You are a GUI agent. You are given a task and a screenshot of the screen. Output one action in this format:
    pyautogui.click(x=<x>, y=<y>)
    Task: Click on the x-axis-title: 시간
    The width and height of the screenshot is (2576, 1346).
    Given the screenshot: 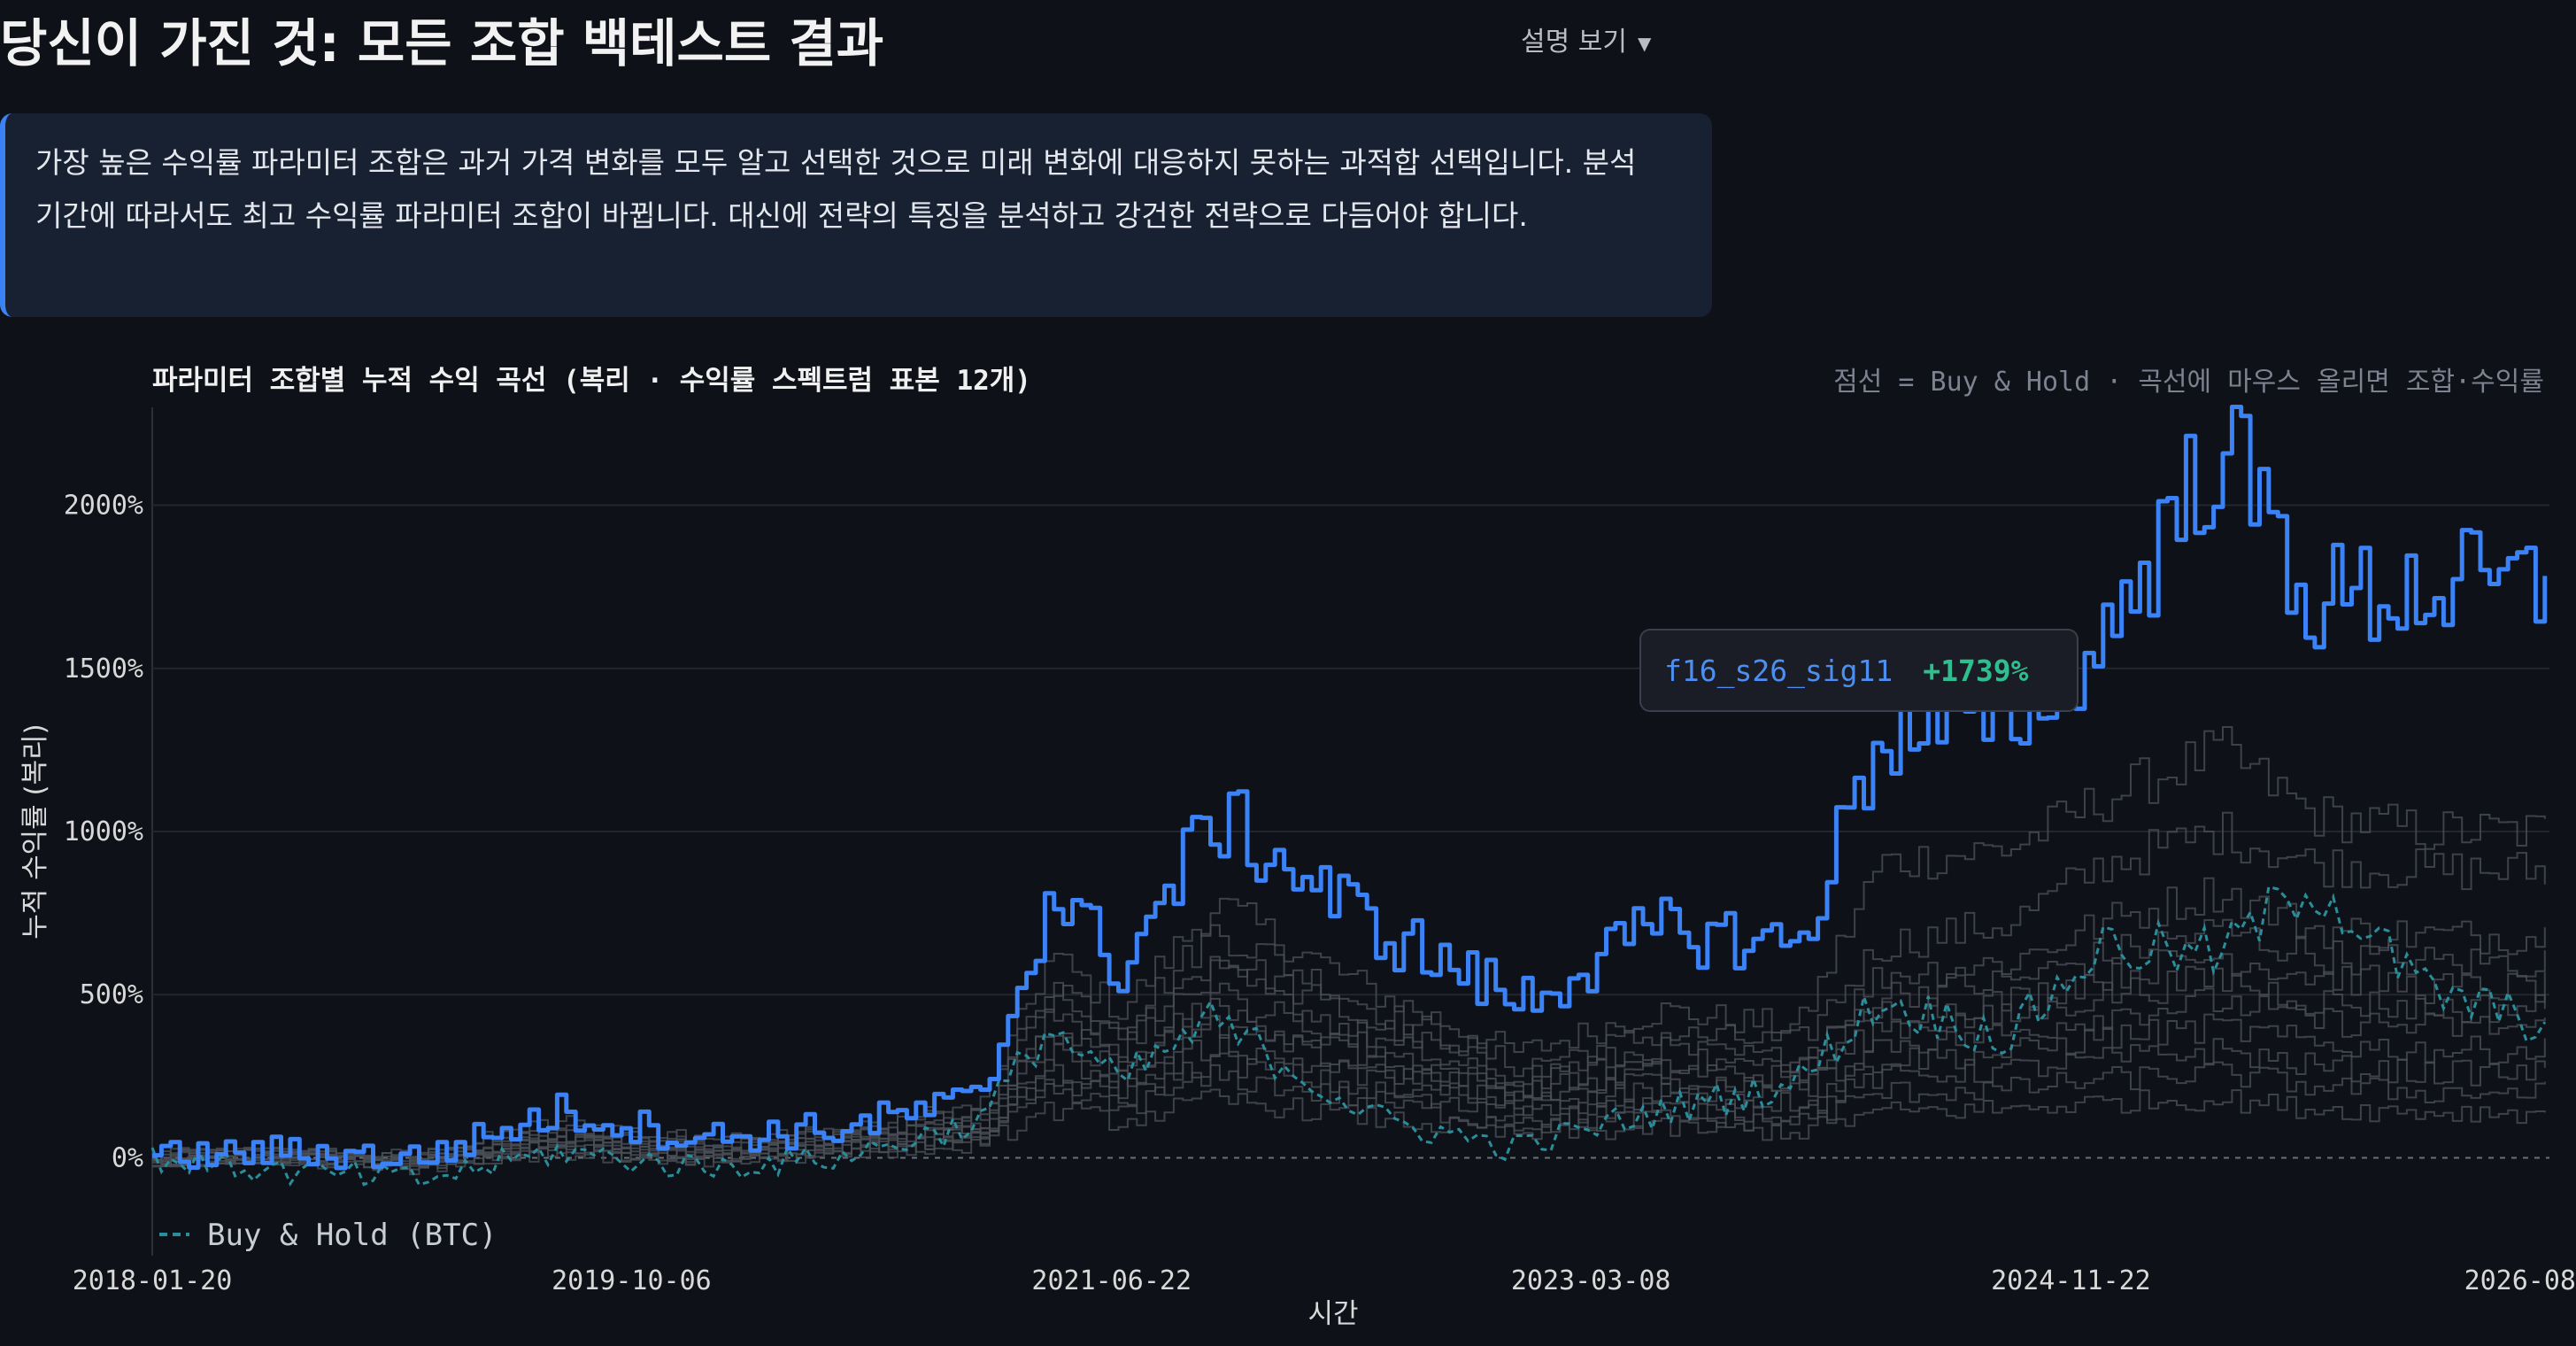 What is the action you would take?
    pyautogui.click(x=1332, y=1314)
    